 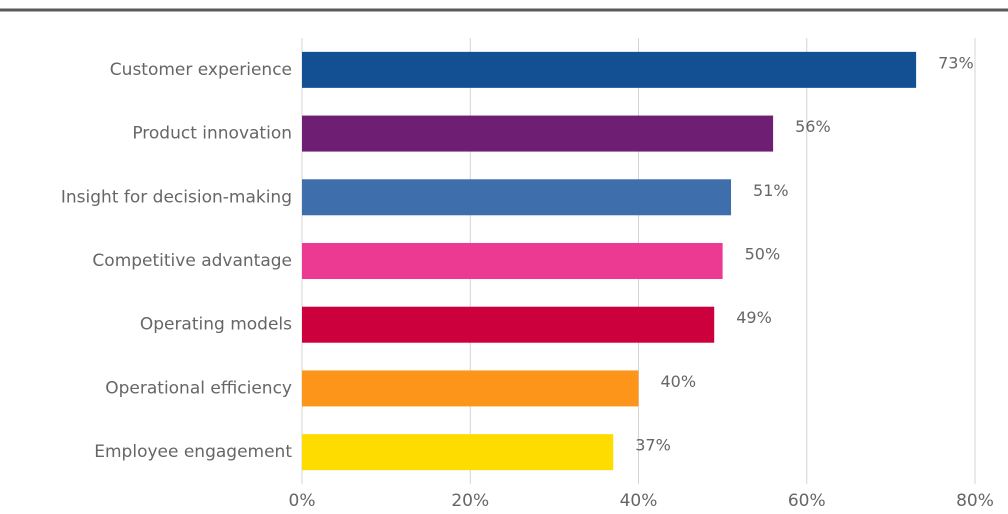 What do you see at coordinates (176, 197) in the screenshot?
I see `y-tick-label: Insight for decision-making` at bounding box center [176, 197].